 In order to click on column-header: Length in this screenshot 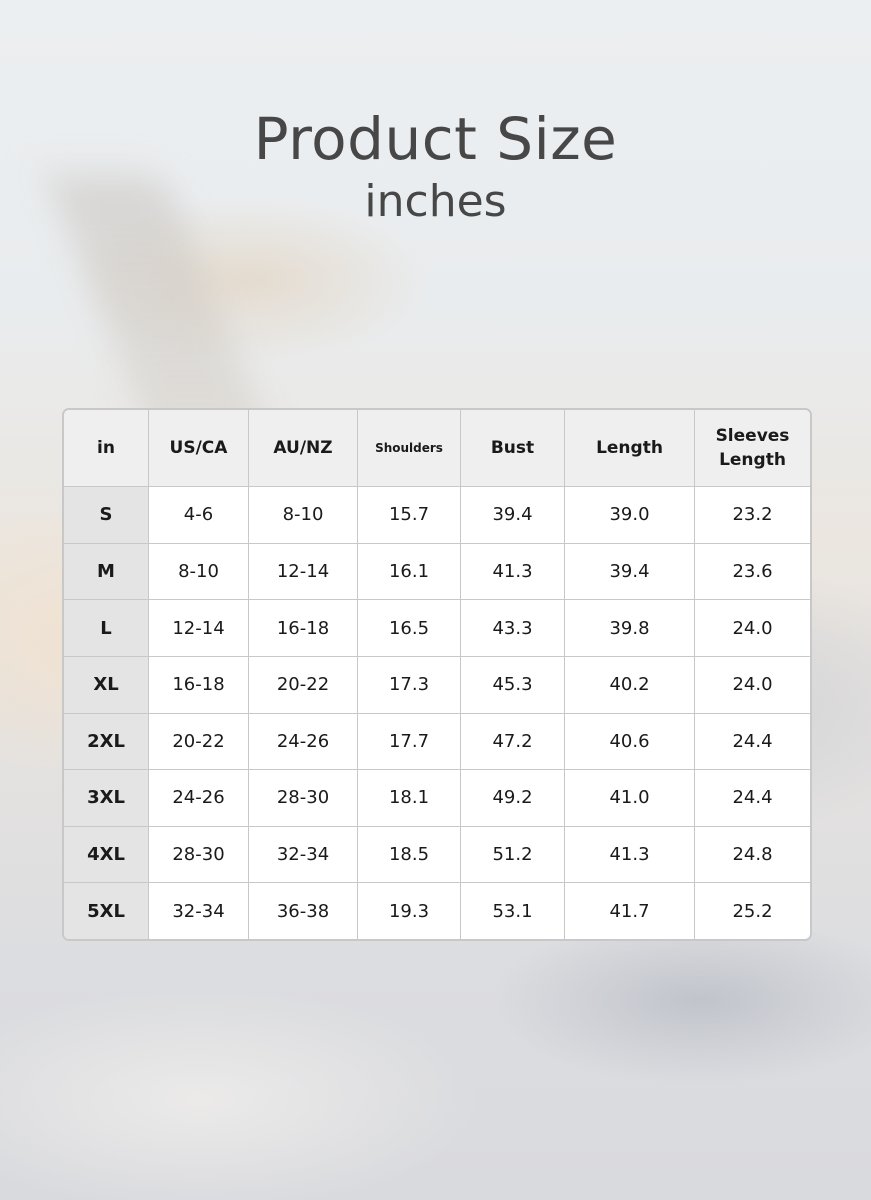, I will do `click(630, 448)`.